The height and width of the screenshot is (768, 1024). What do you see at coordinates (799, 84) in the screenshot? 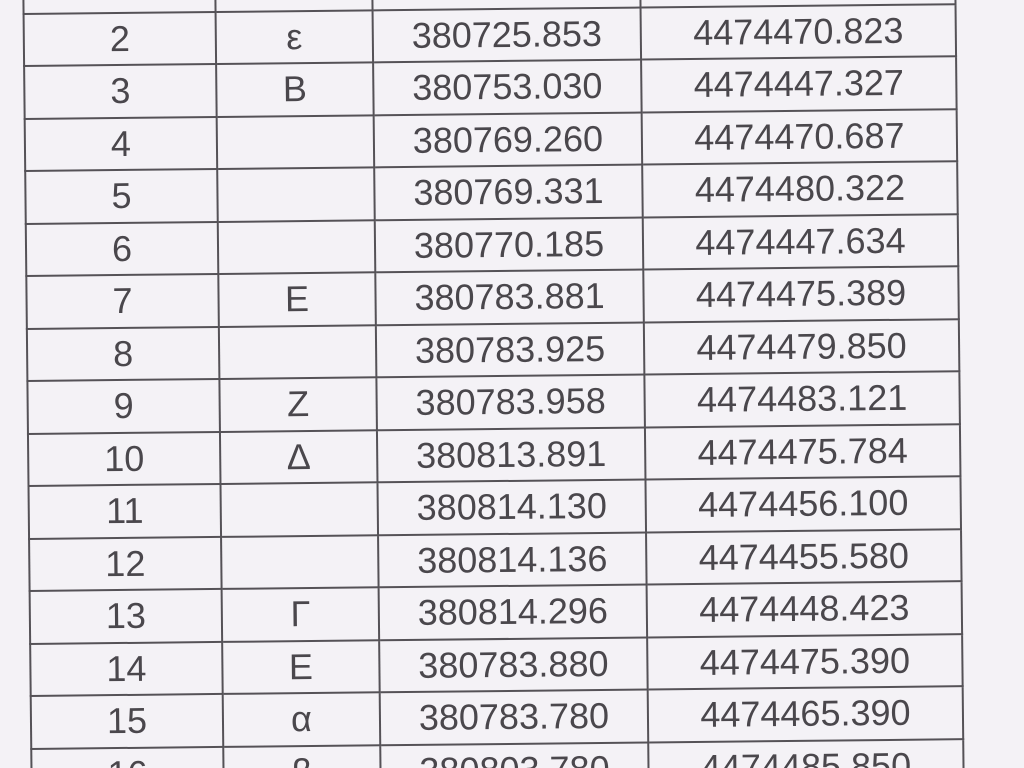
I see `y-coordinate-cell: 4474447.327` at bounding box center [799, 84].